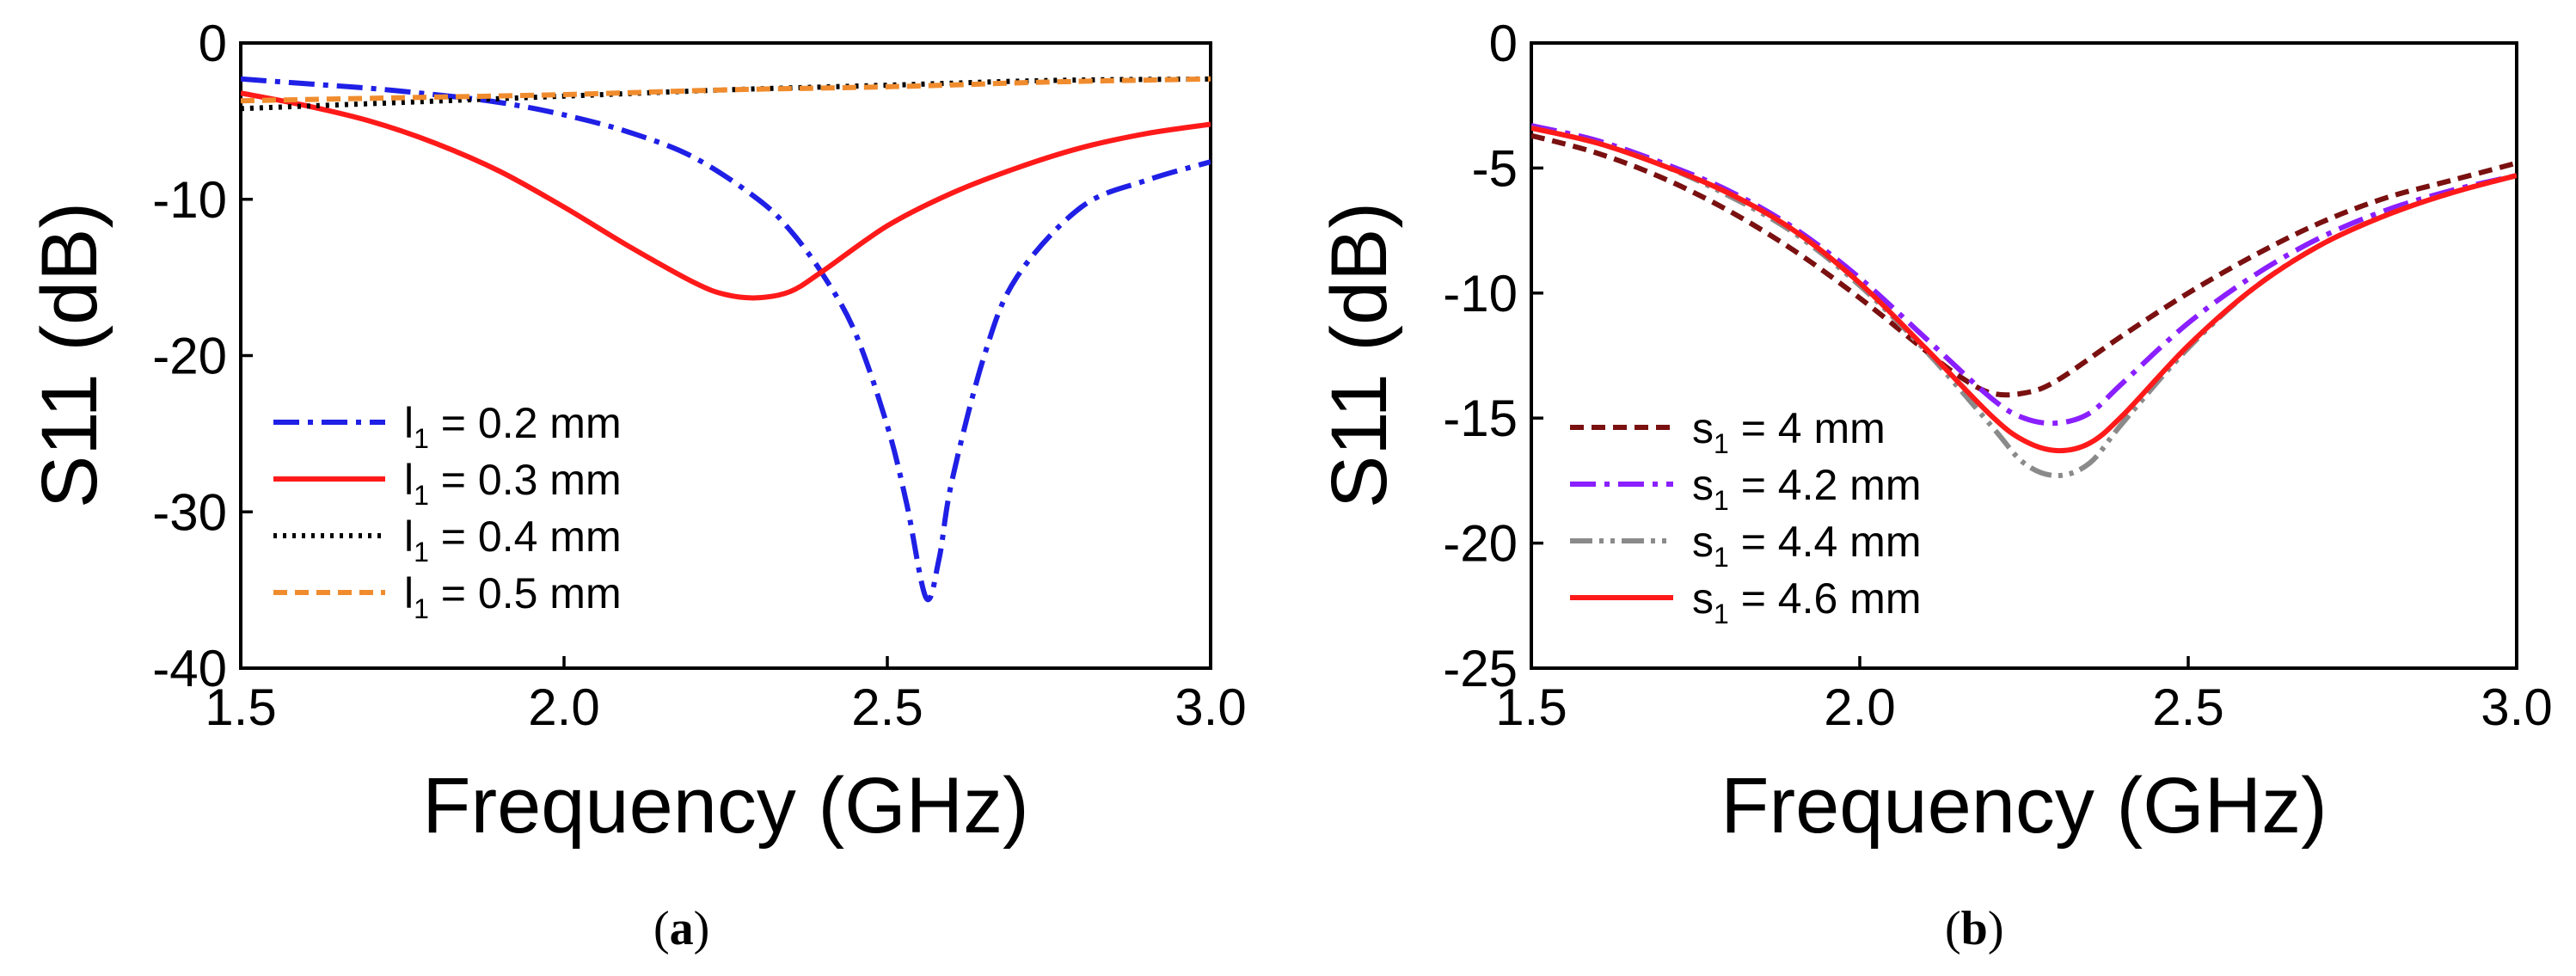  What do you see at coordinates (1825, 599) in the screenshot?
I see `legend-label-rest: = 4.6 mm` at bounding box center [1825, 599].